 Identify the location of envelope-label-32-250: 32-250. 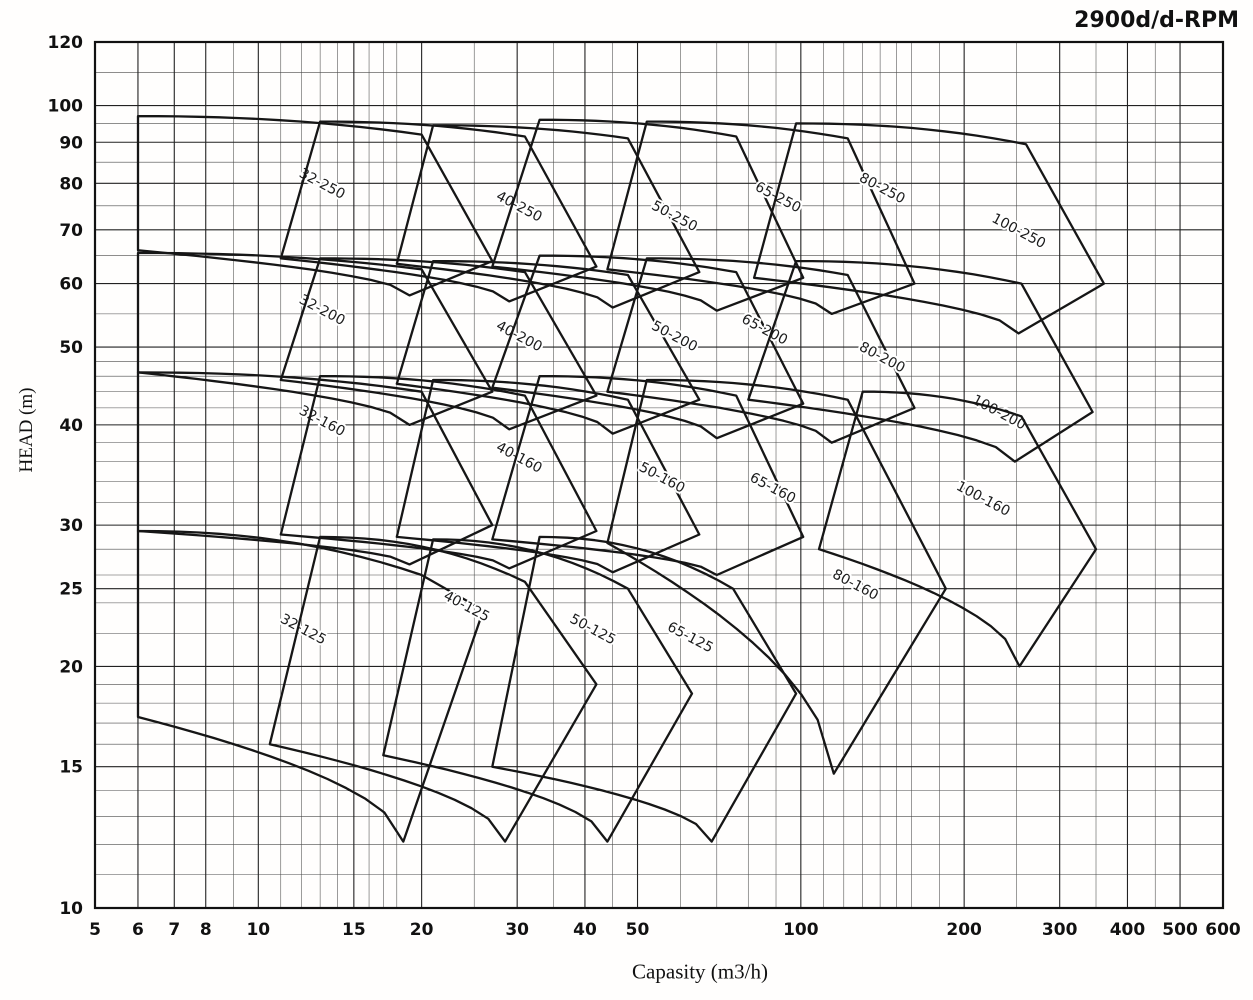
(321, 183).